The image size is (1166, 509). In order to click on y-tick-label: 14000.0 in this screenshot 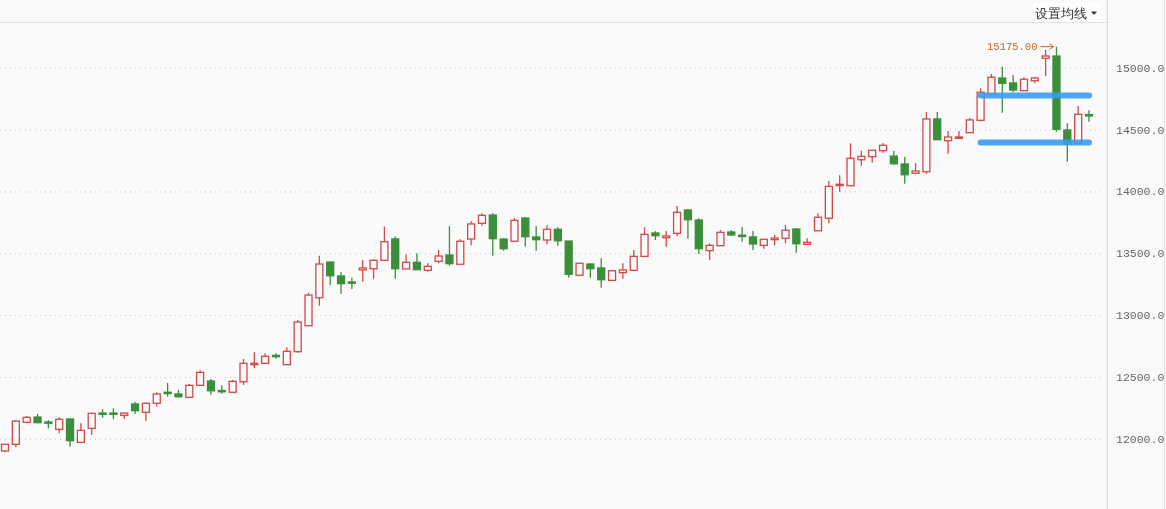, I will do `click(1140, 192)`.